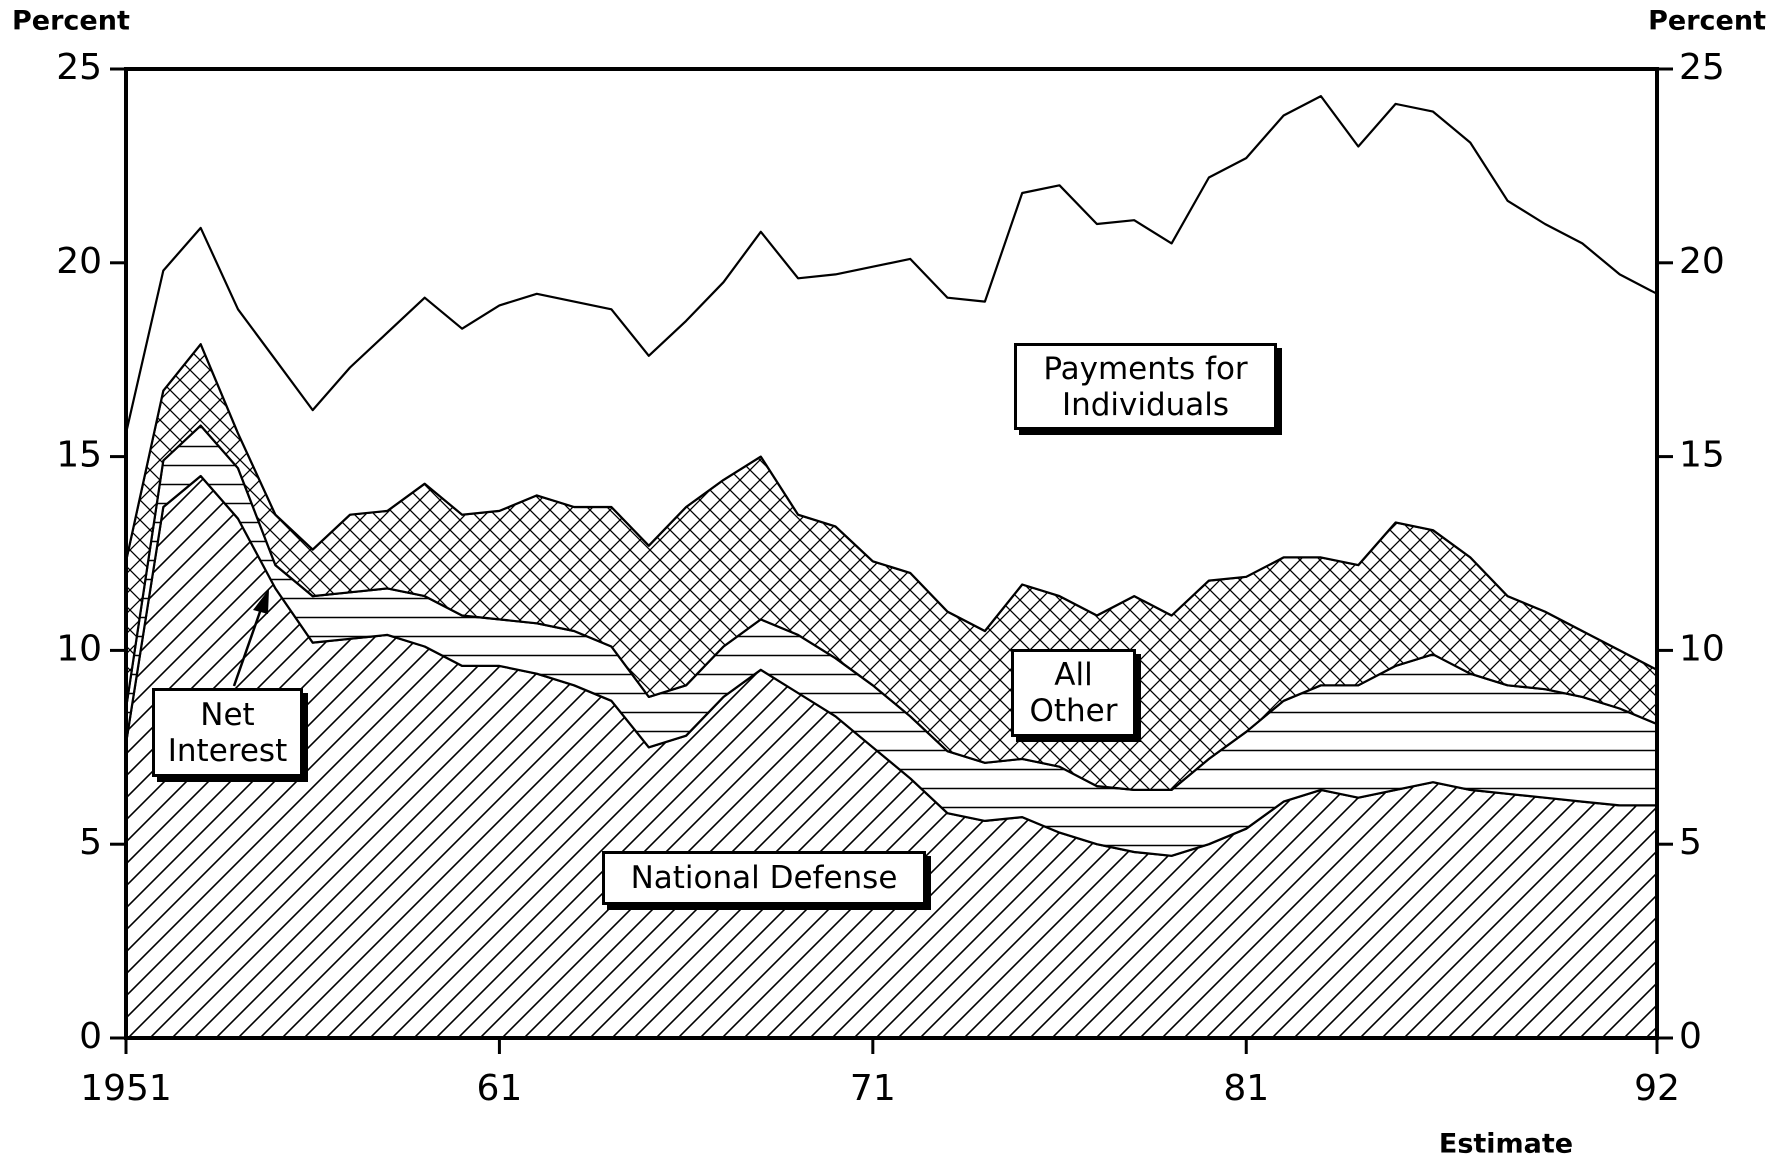 The width and height of the screenshot is (1774, 1163). Describe the element at coordinates (1702, 67) in the screenshot. I see `y2-tick-label: 25` at that location.